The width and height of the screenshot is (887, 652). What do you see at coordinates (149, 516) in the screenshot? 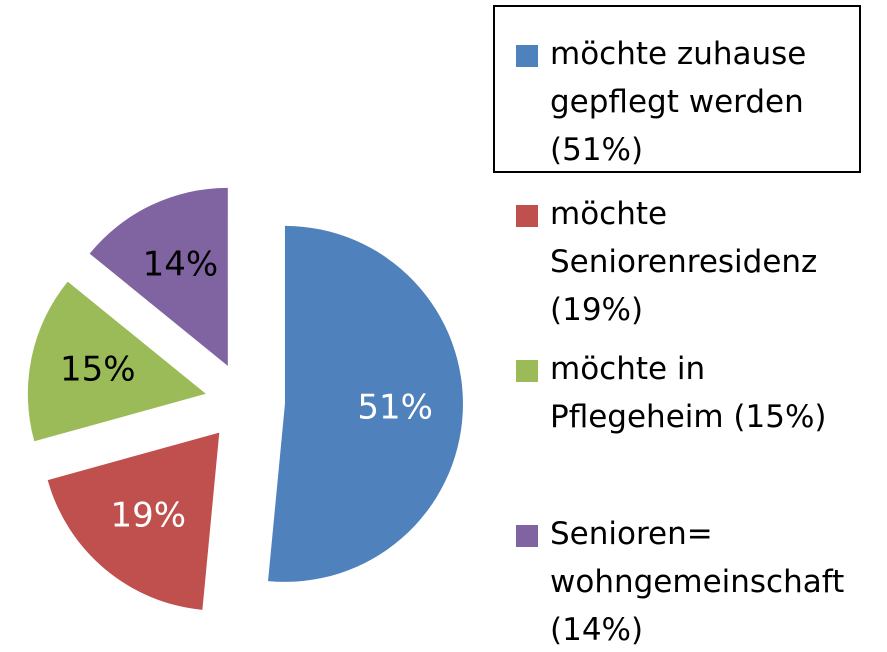
I see `data-label: 19%` at bounding box center [149, 516].